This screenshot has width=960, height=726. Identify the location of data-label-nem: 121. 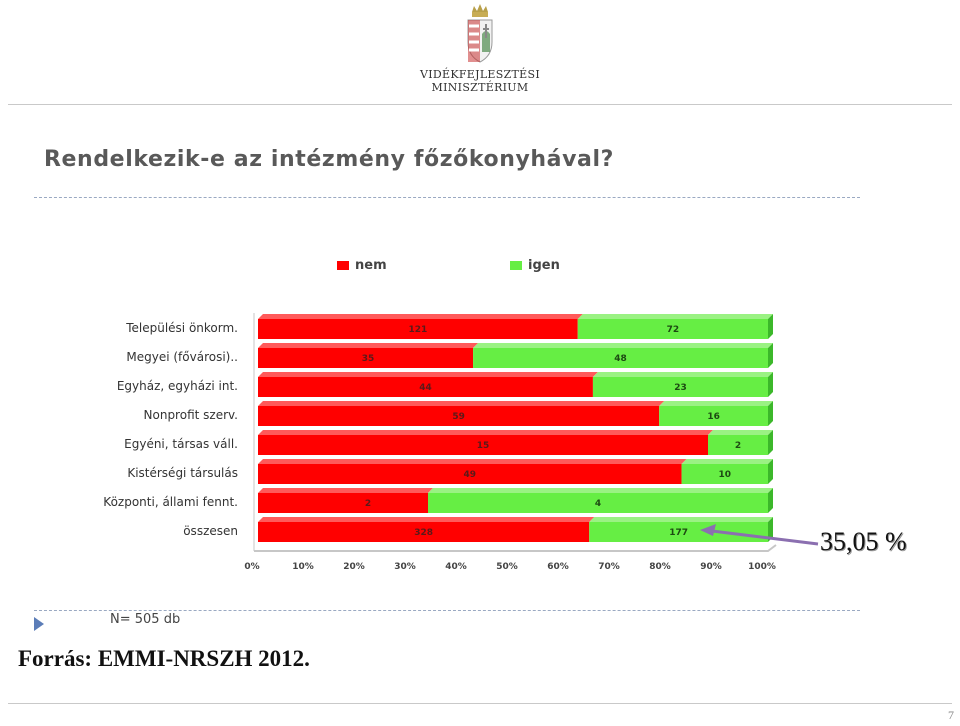
(417, 330).